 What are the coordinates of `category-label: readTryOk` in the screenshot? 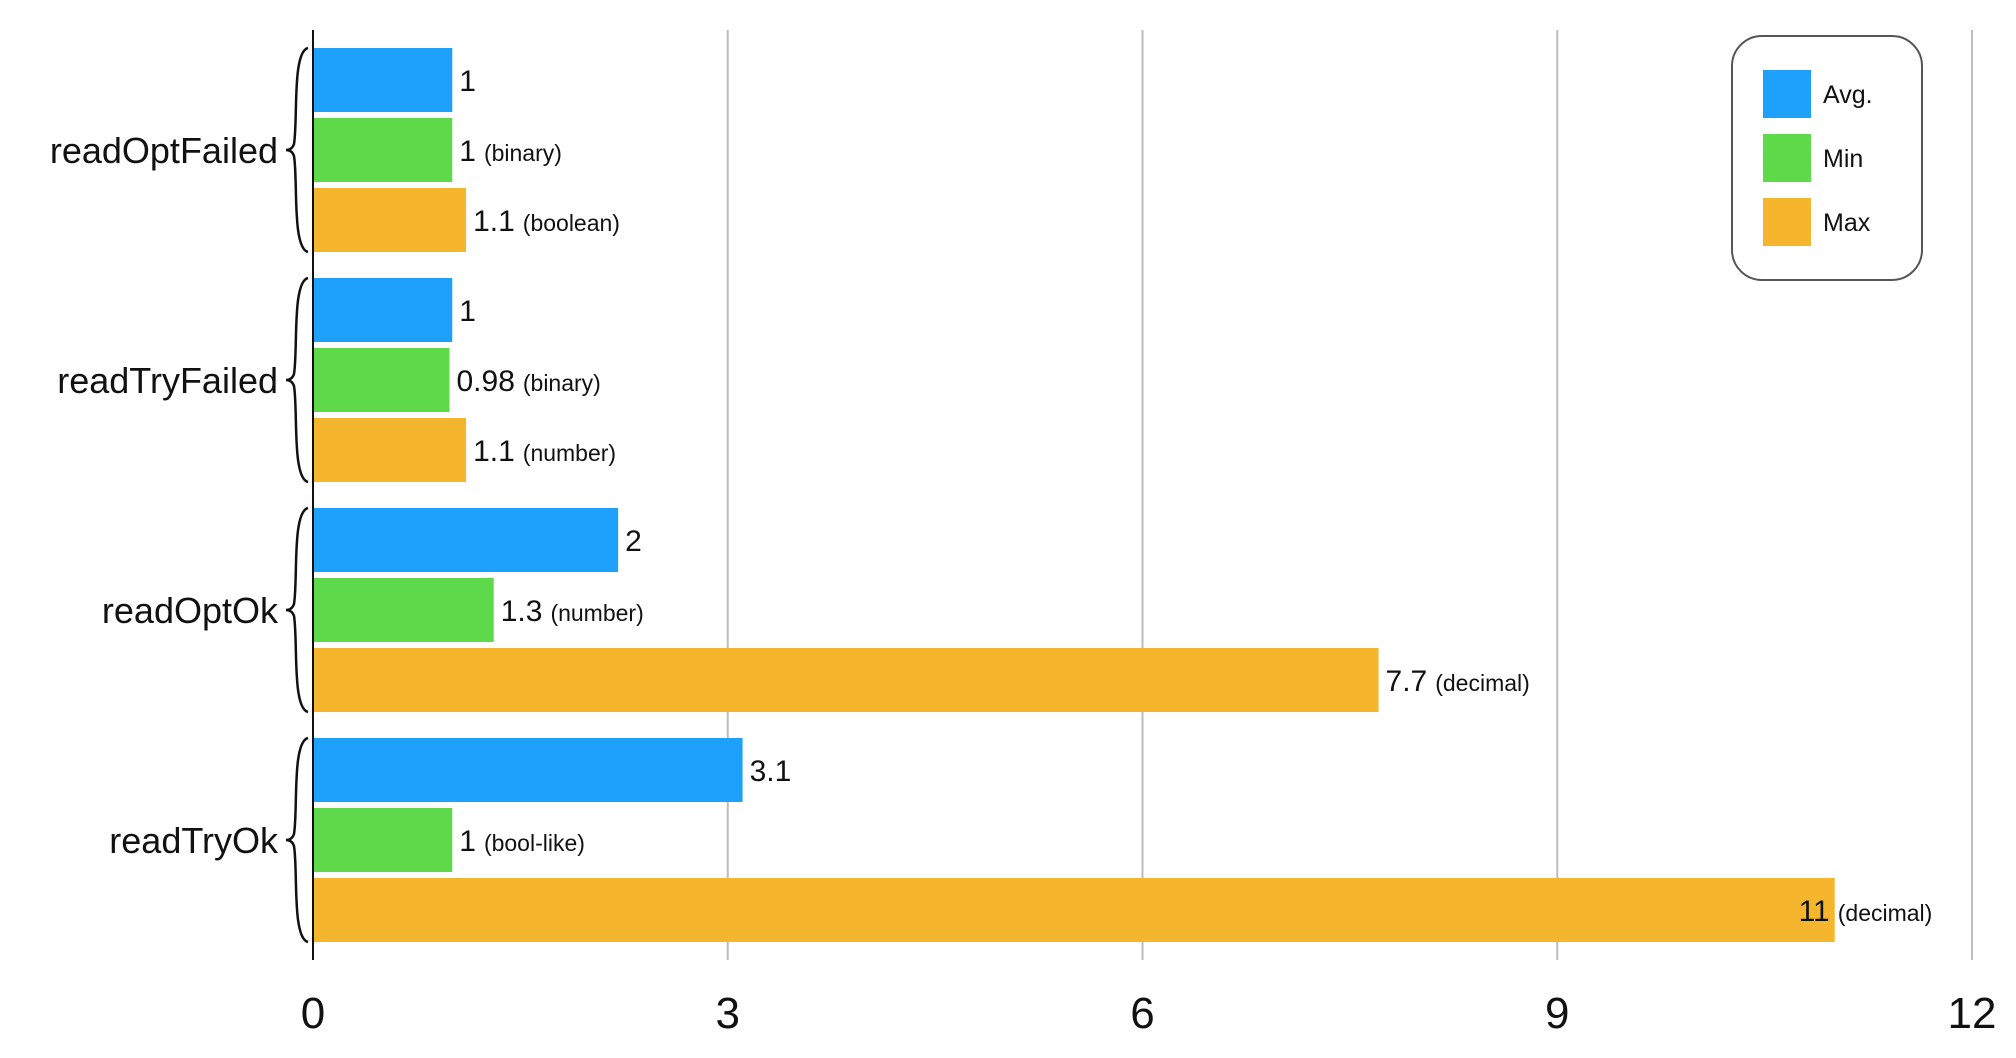 It's located at (194, 840).